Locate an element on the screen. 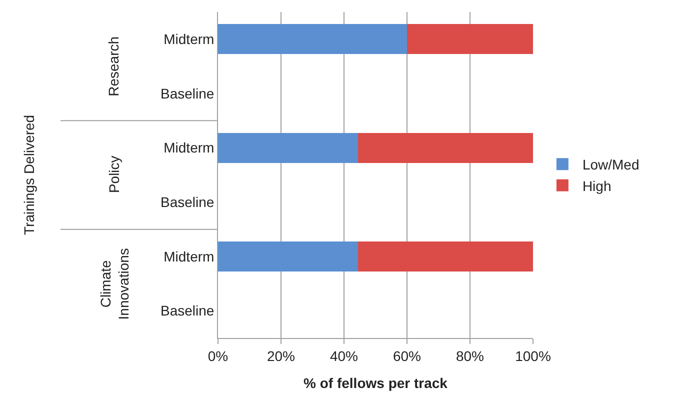  text: Trainings Delivered is located at coordinates (29, 174).